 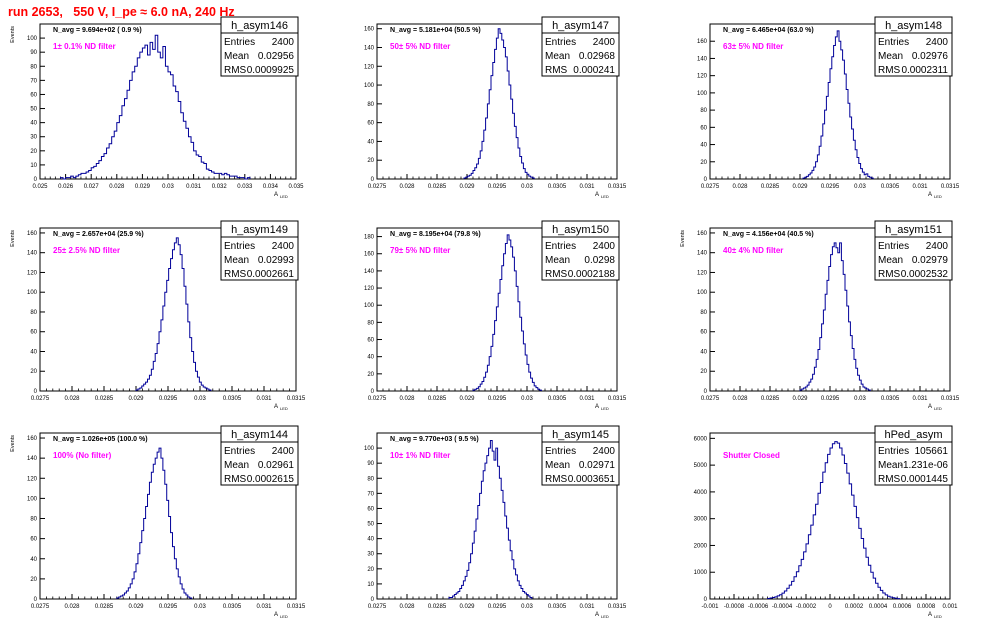 I want to click on y-tick-label: 50, so click(x=33, y=110).